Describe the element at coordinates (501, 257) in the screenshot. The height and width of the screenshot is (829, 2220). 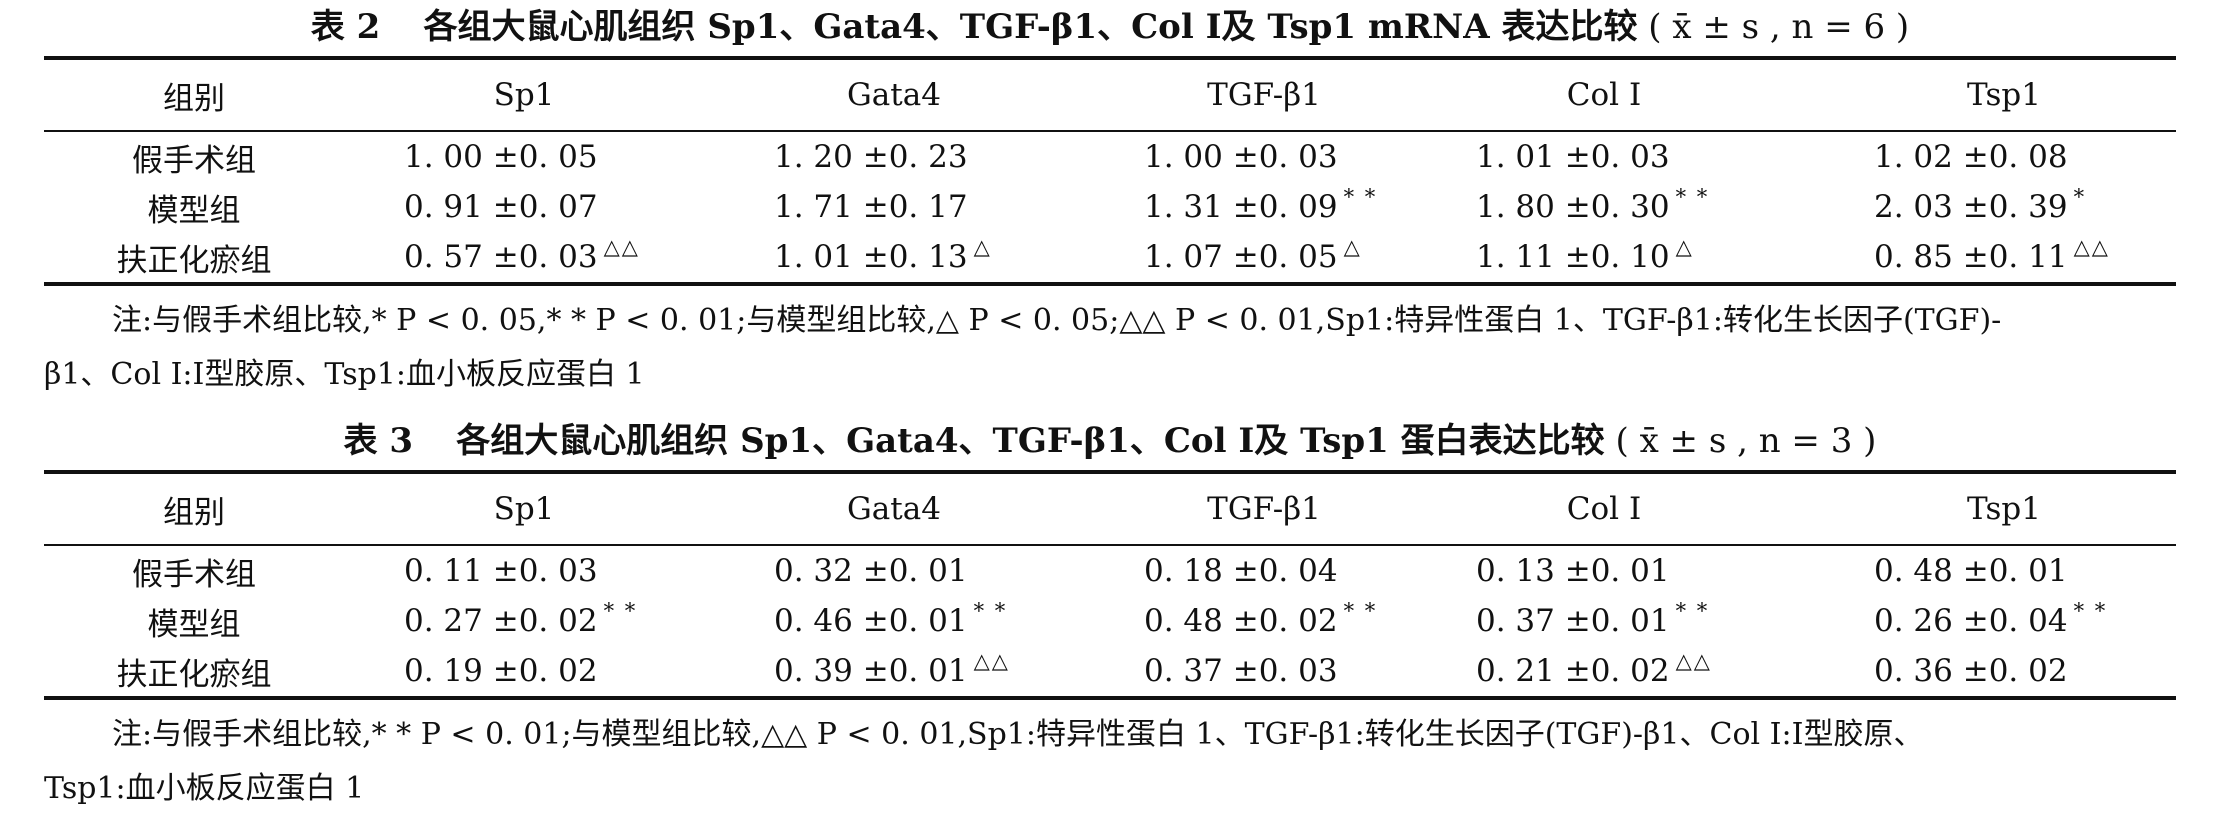
I see `value-text: 0. 57 ±0. 03` at that location.